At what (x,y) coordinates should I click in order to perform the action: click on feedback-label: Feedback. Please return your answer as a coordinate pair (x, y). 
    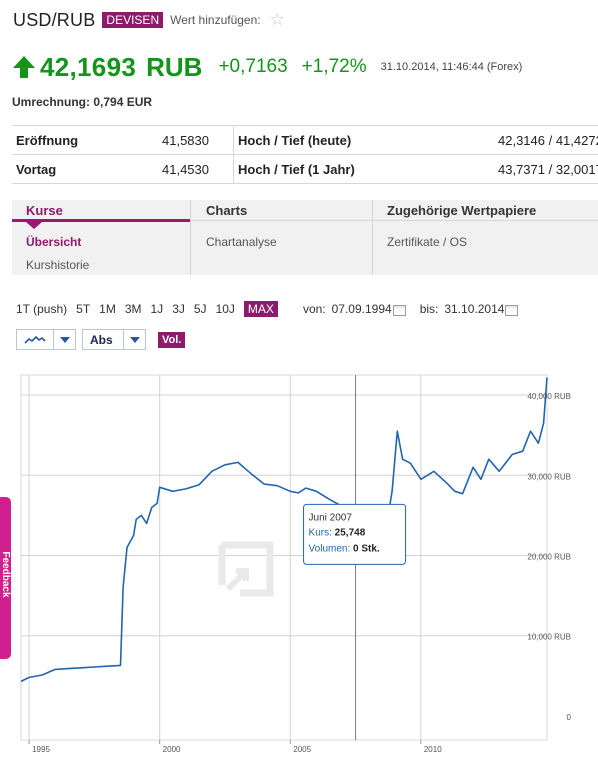
    Looking at the image, I should click on (5, 574).